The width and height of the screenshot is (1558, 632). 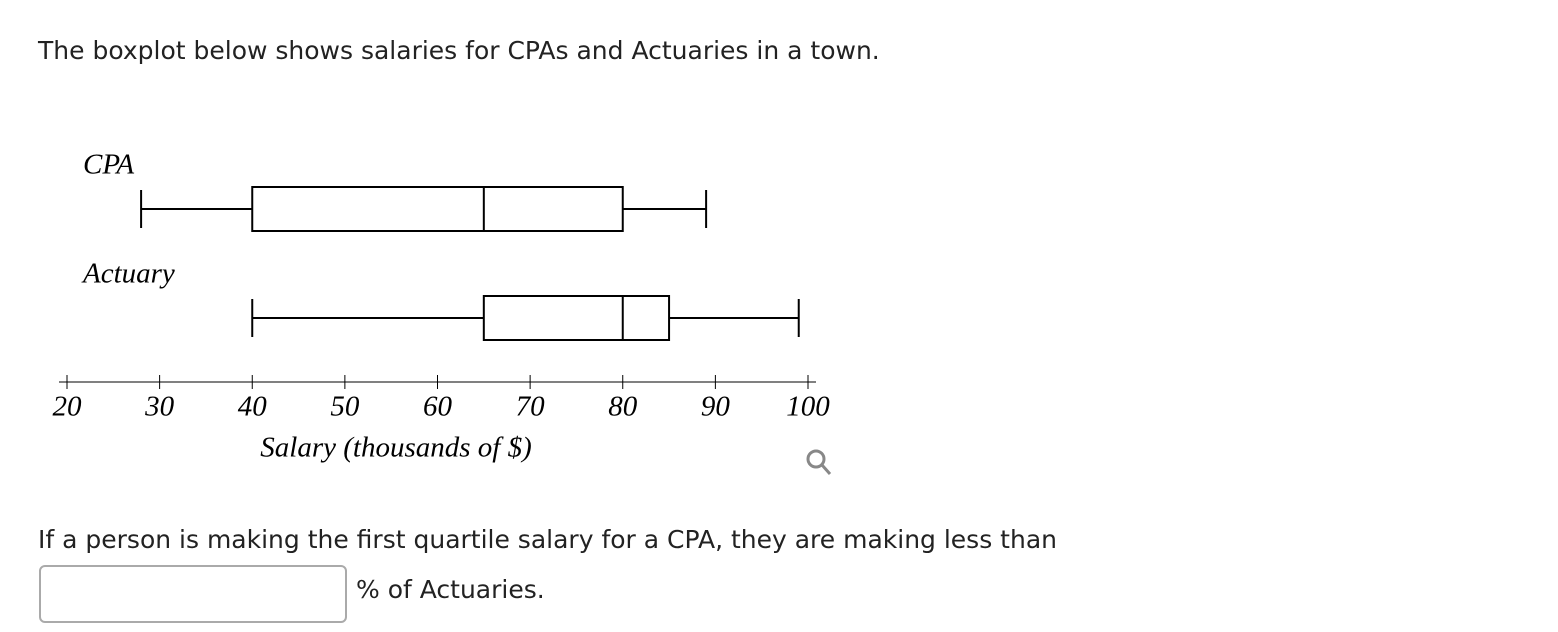 What do you see at coordinates (716, 407) in the screenshot?
I see `x-tick-label: 90` at bounding box center [716, 407].